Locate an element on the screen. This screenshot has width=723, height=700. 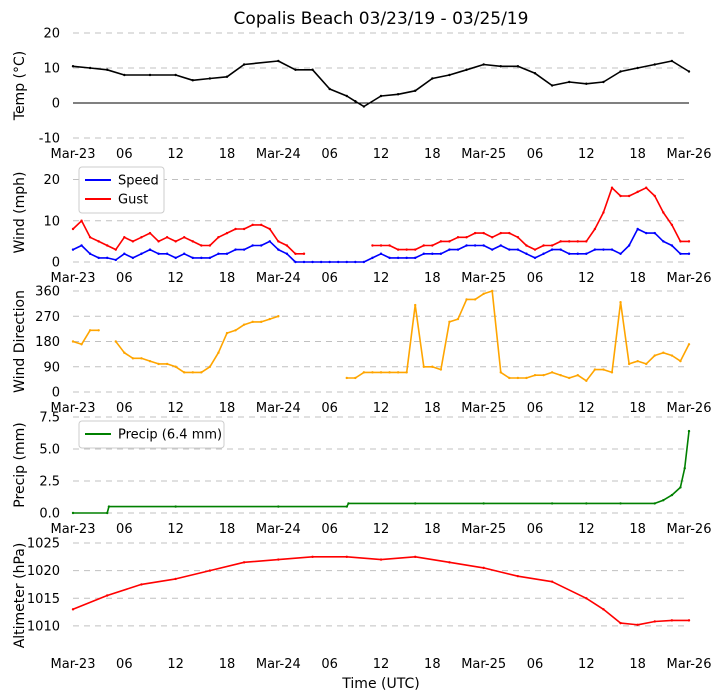
y-tick-label: 360 is located at coordinates (47, 292).